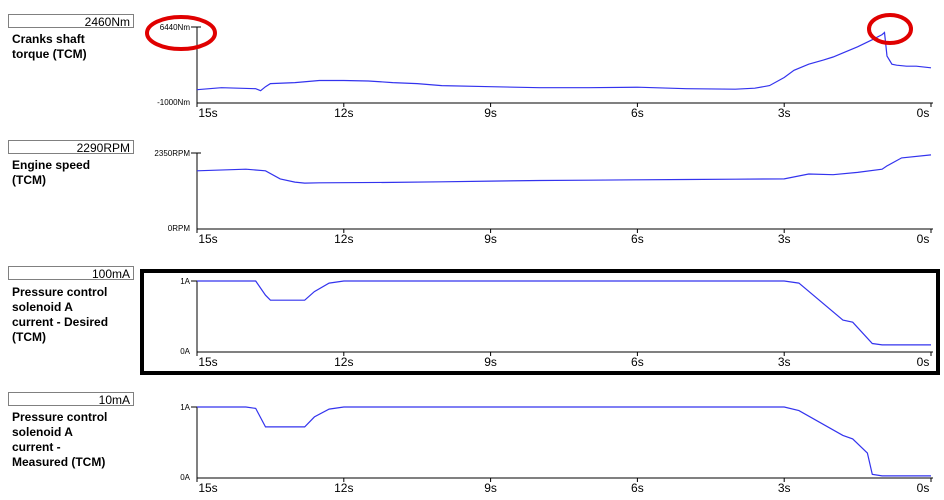 The width and height of the screenshot is (944, 500). I want to click on desired-current-x-tick-label: 15s, so click(207, 362).